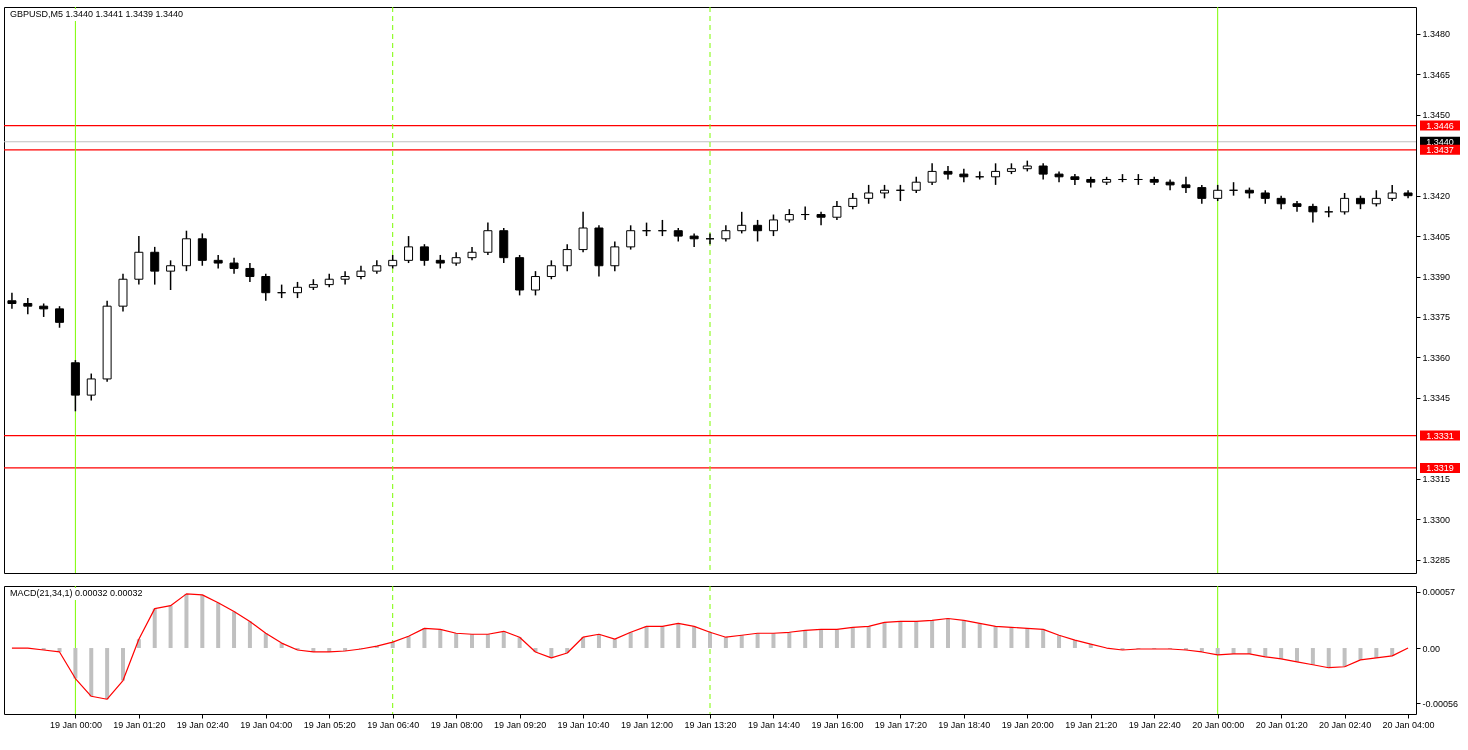 This screenshot has height=750, width=1468. What do you see at coordinates (1436, 74) in the screenshot?
I see `y-tick-label: 1.3465` at bounding box center [1436, 74].